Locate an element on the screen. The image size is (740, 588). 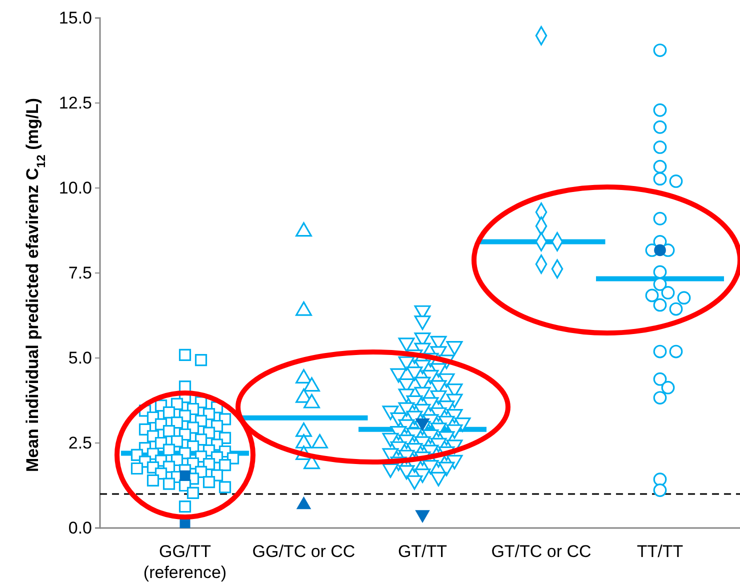
y-tick-label: 10.0 is located at coordinates (75, 188).